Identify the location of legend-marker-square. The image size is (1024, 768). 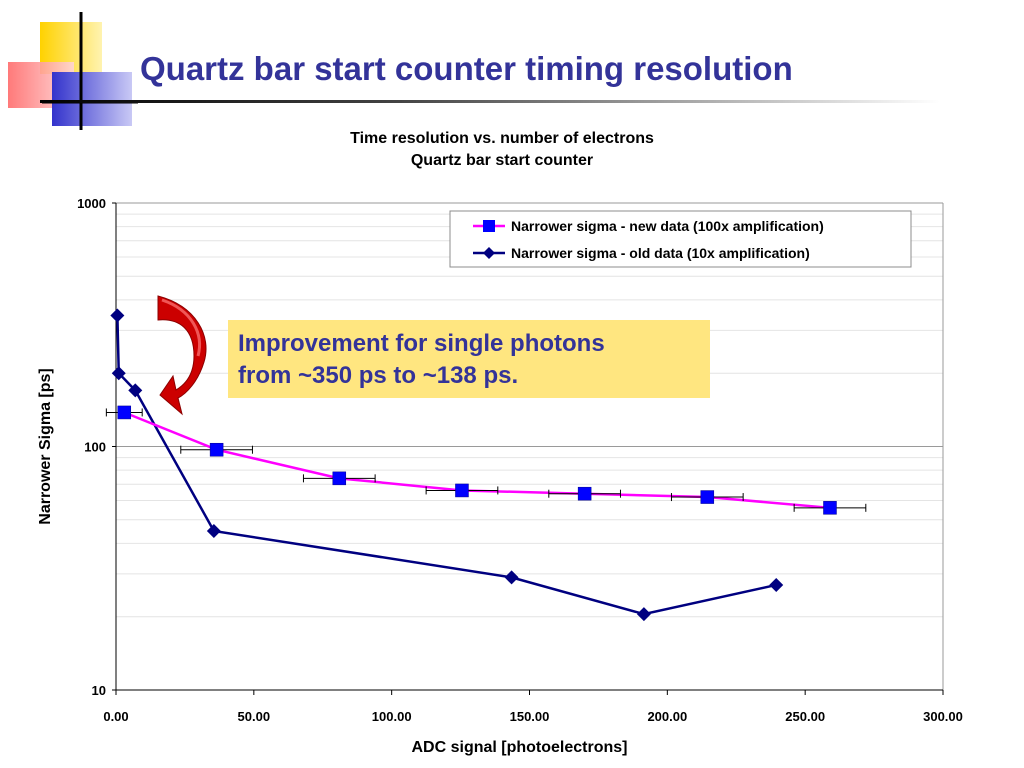
(489, 226).